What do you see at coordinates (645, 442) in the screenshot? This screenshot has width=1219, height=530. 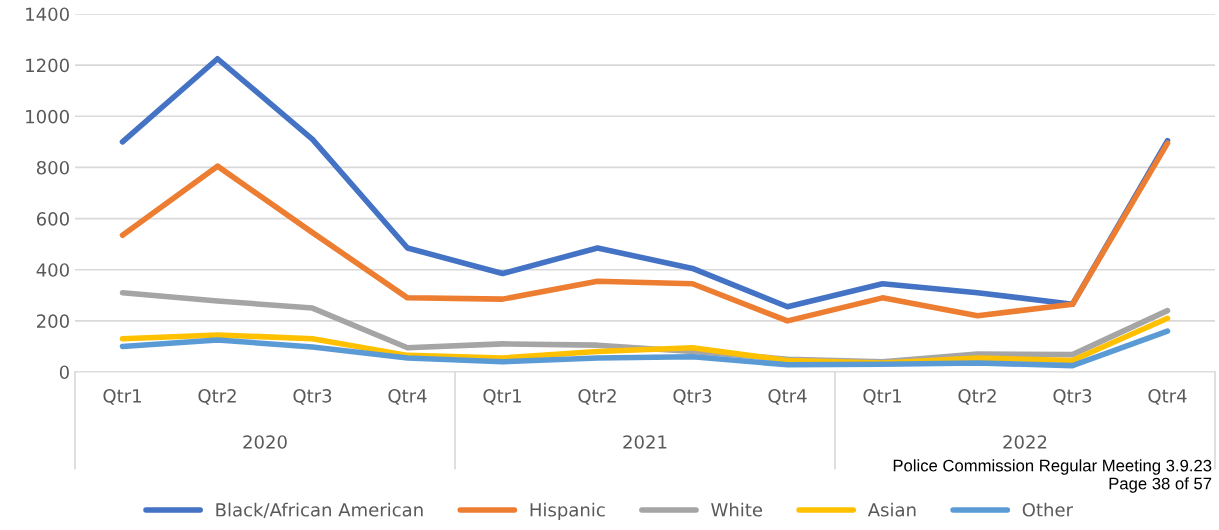 I see `text: 2021` at bounding box center [645, 442].